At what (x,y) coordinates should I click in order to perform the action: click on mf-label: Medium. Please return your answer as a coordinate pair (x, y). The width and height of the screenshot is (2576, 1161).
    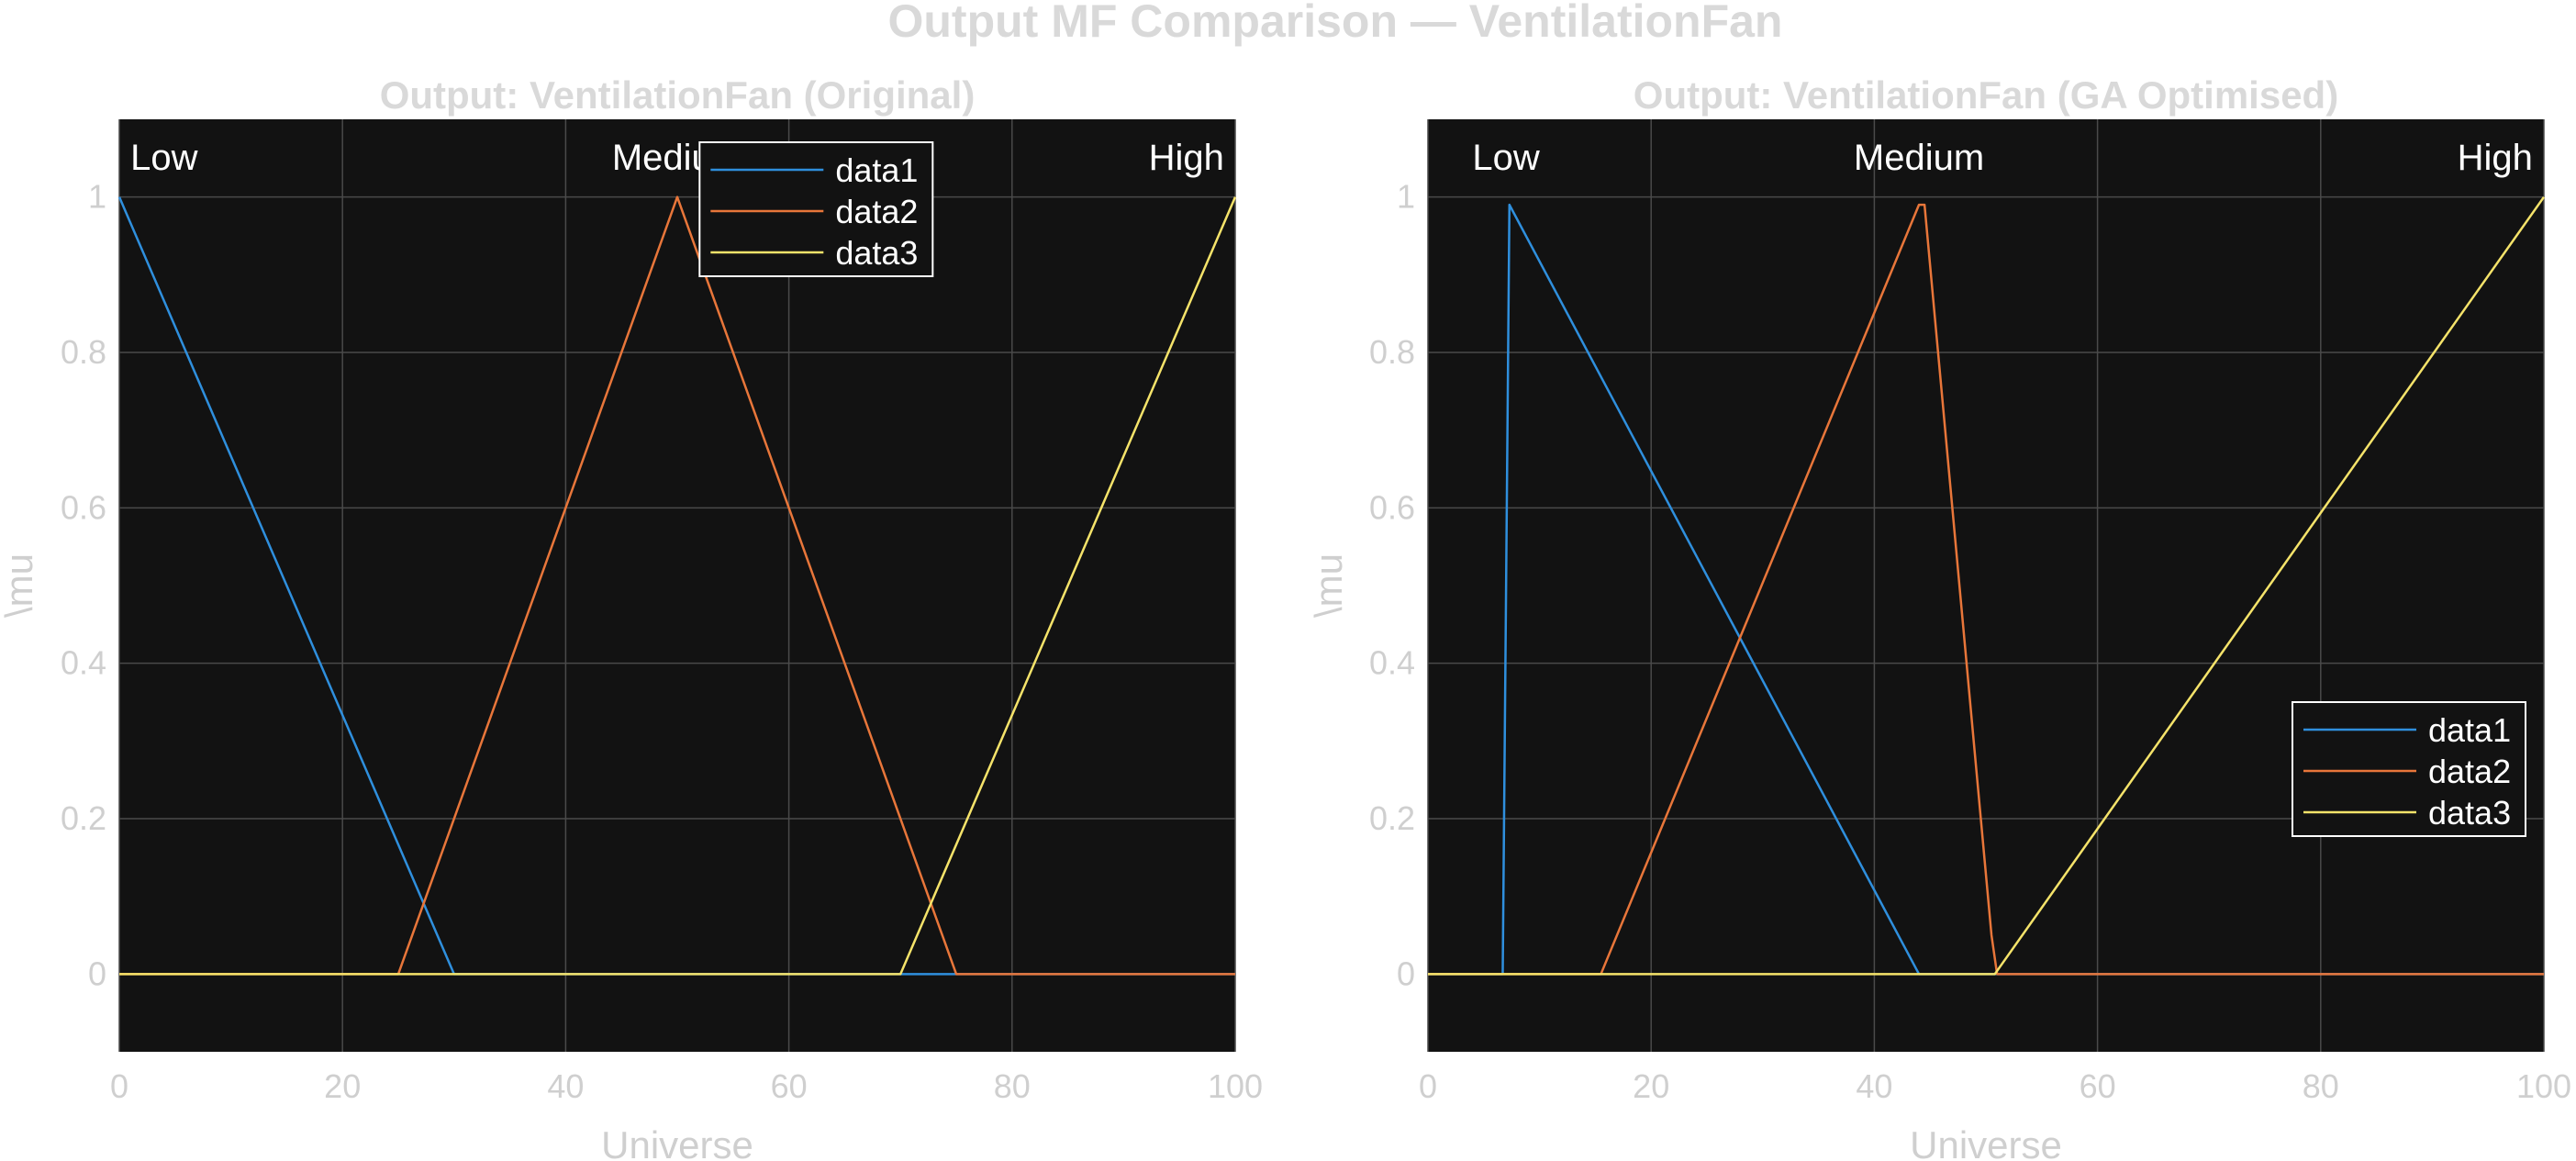
    Looking at the image, I should click on (1919, 158).